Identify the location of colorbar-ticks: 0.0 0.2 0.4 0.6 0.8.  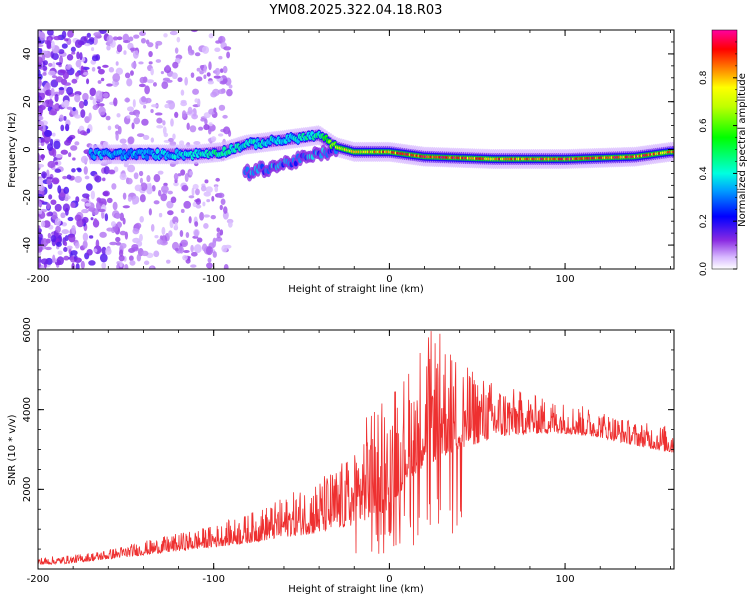
(718, 159).